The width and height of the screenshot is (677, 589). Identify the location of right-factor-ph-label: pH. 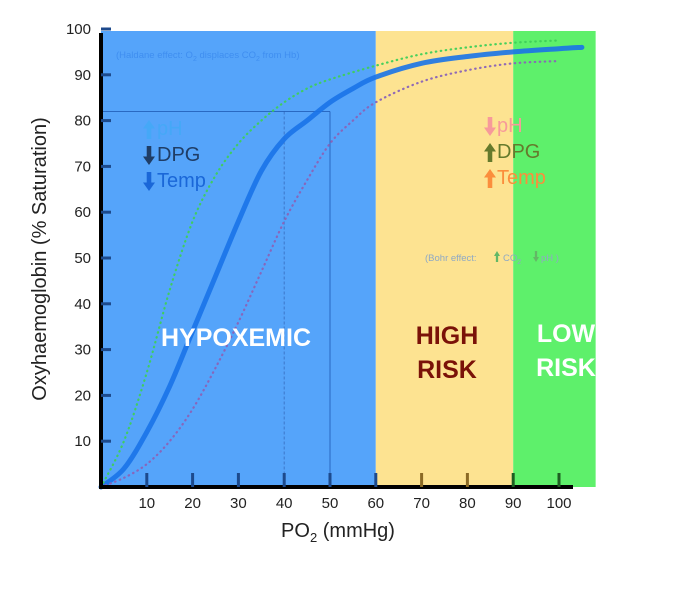
(510, 126).